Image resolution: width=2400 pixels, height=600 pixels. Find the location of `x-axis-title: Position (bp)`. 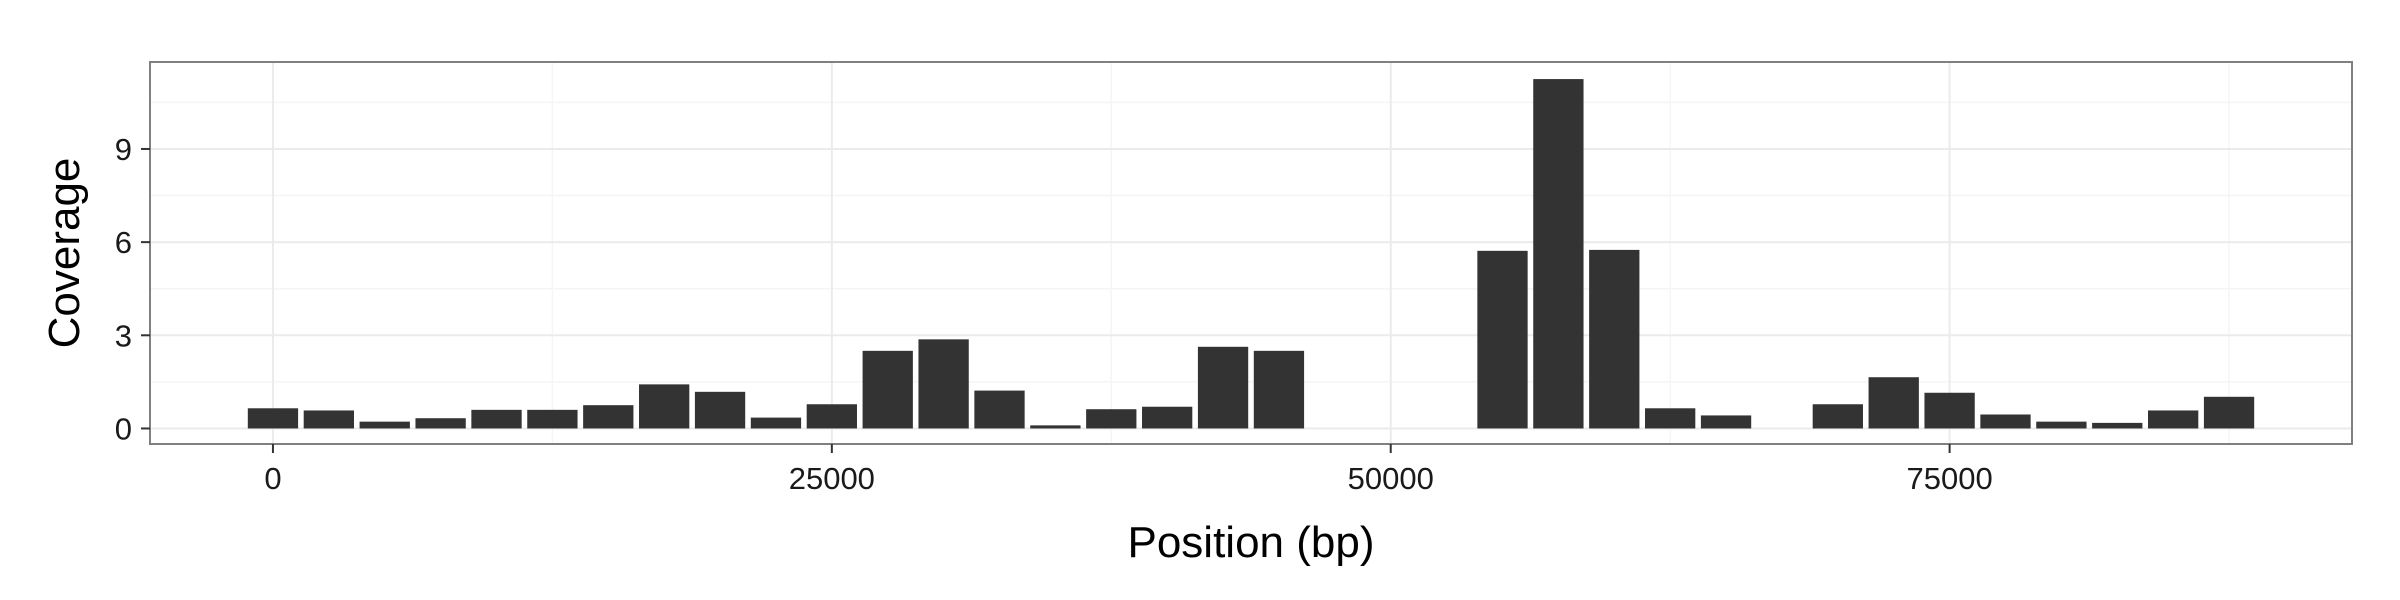

x-axis-title: Position (bp) is located at coordinates (1250, 542).